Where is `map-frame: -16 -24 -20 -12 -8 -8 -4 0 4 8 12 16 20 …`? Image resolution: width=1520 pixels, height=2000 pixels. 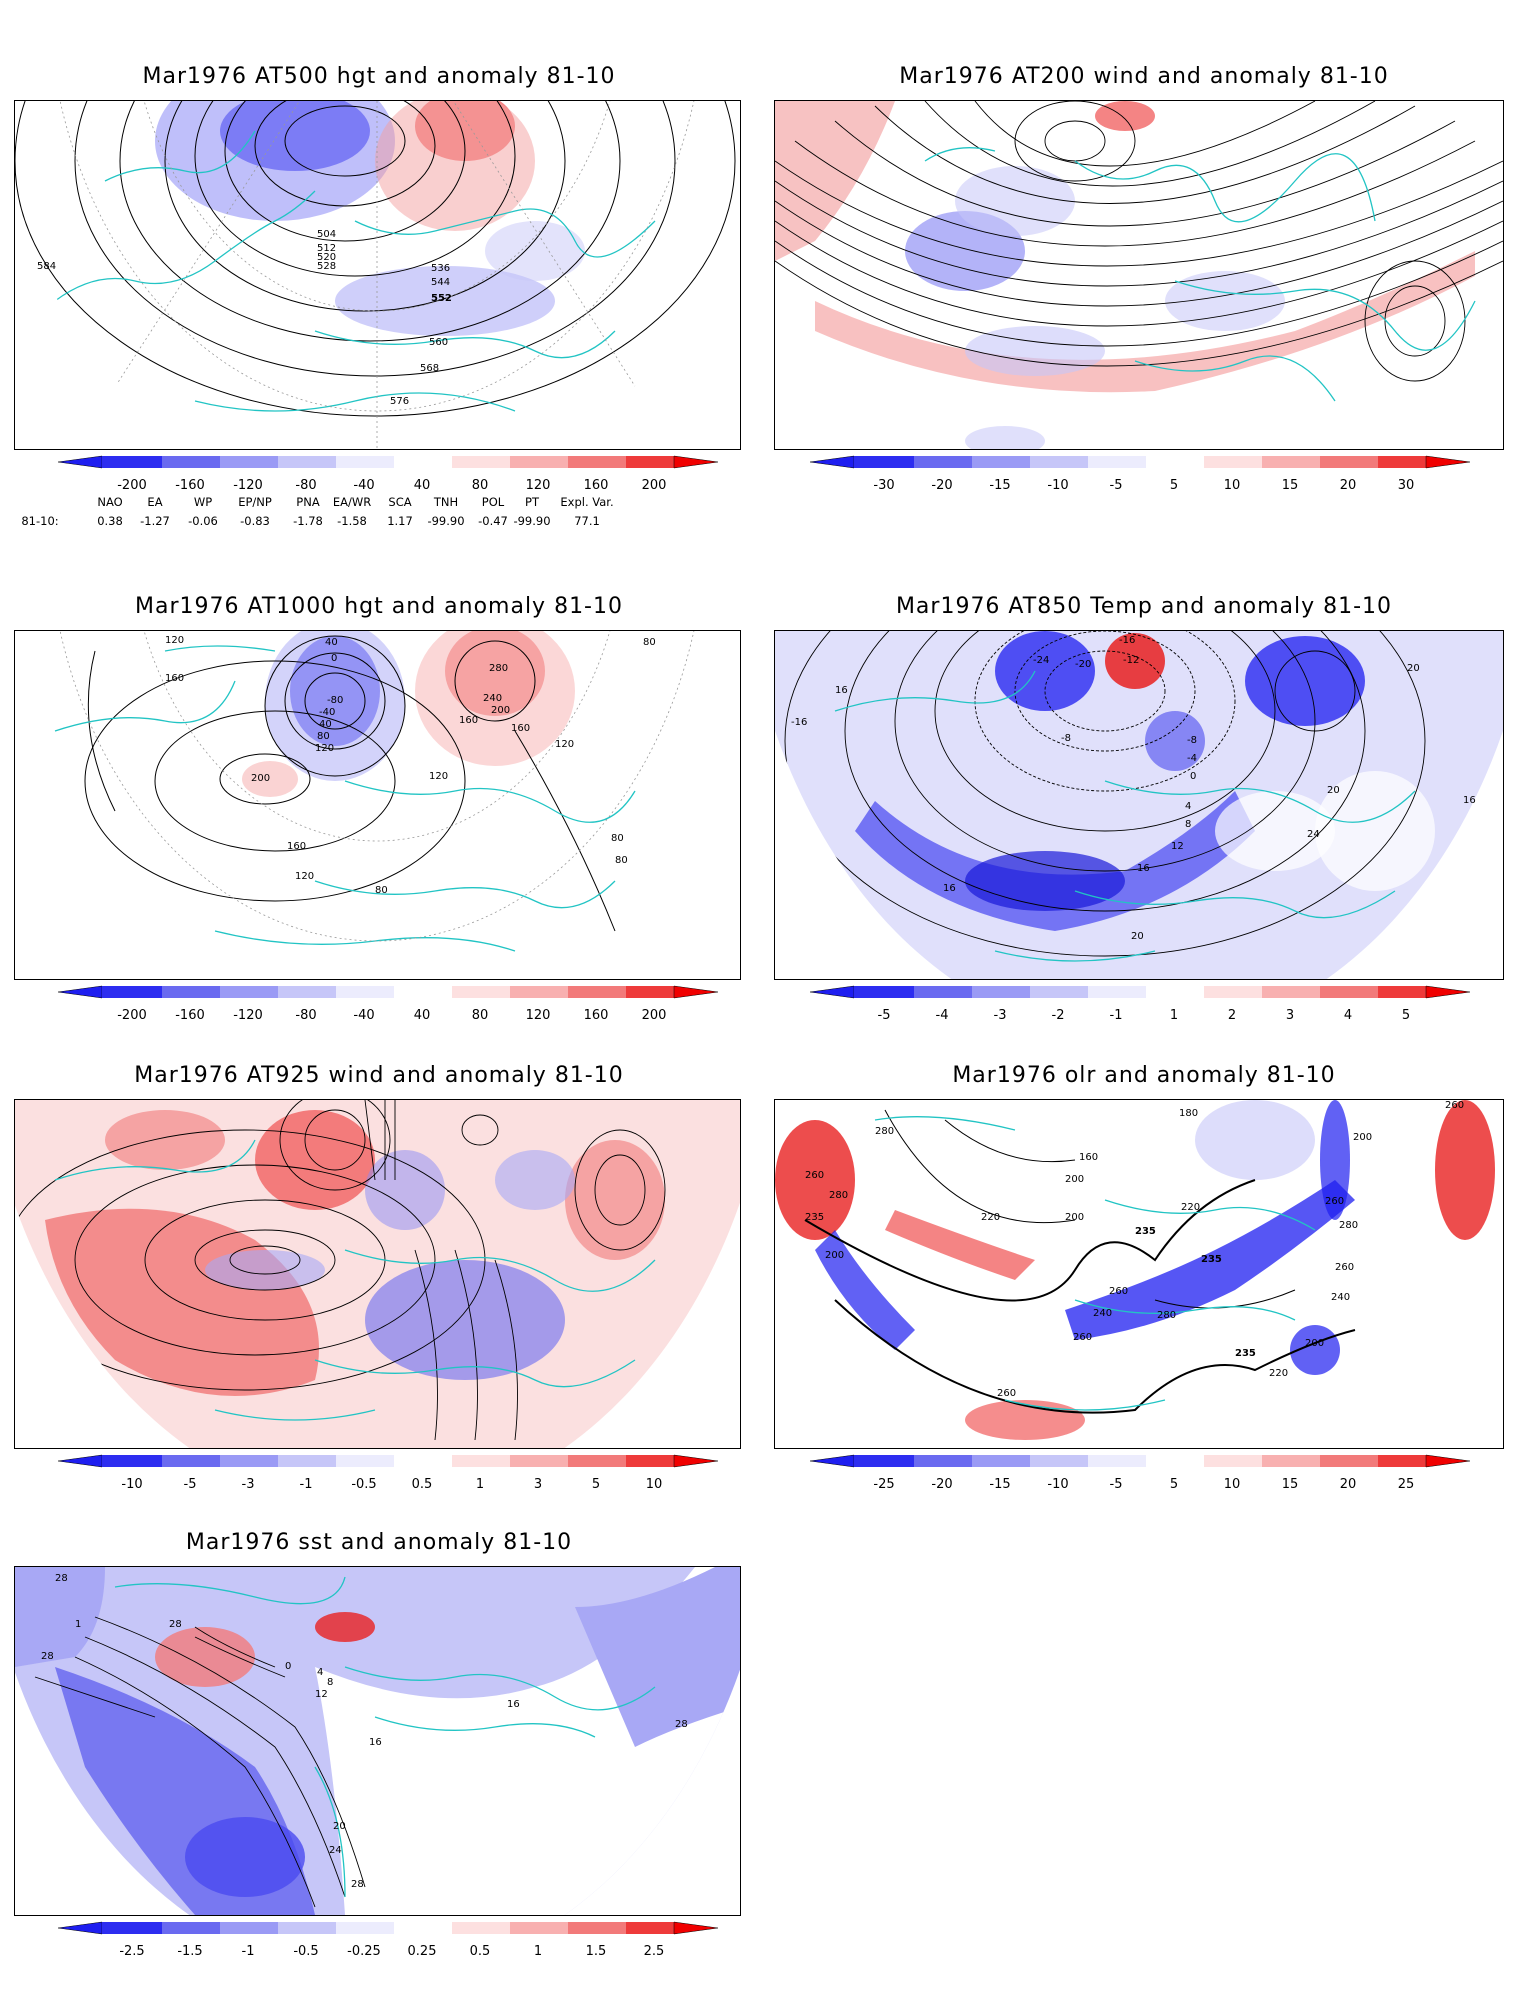 map-frame: -16 -24 -20 -12 -8 -8 -4 0 4 8 12 16 20 … is located at coordinates (1139, 805).